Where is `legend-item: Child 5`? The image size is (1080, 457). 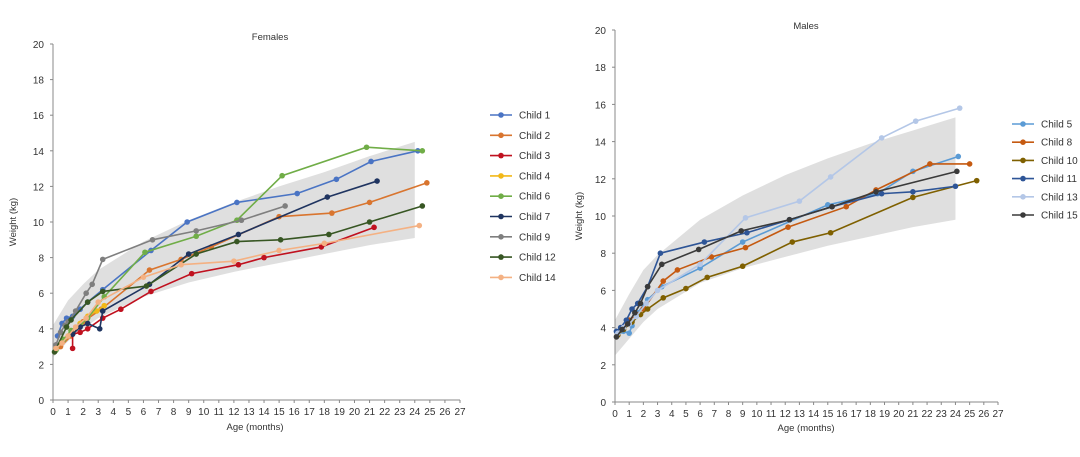
legend-item: Child 5 is located at coordinates (1042, 125).